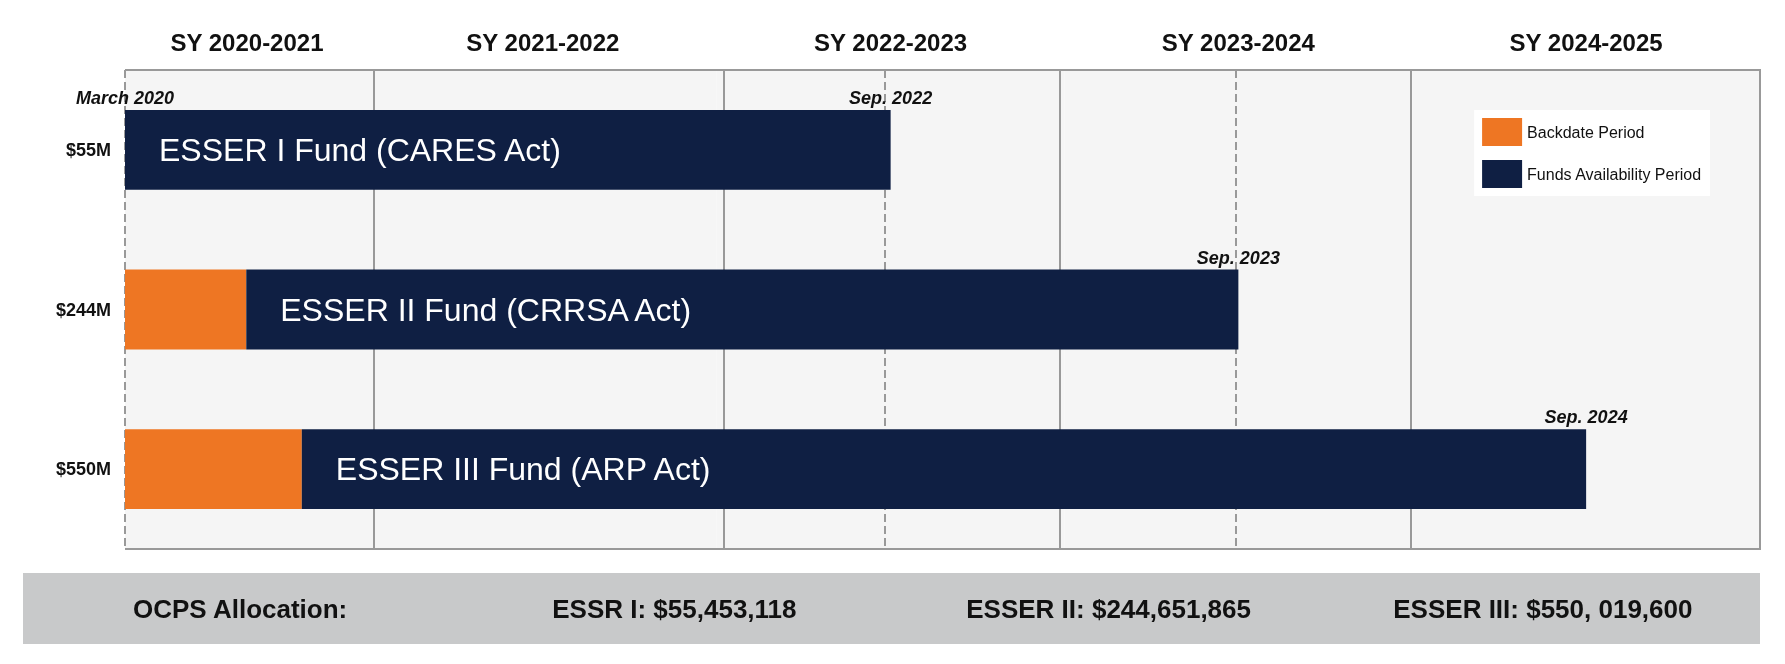  I want to click on annotation: ESSER I Fund (CARES Act), so click(360, 149).